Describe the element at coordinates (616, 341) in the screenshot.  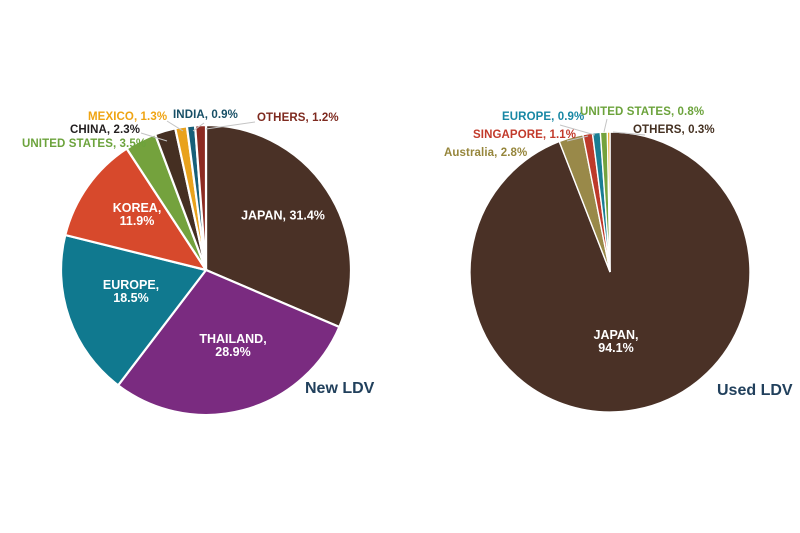
I see `slice-label-japan-used: JAPAN, 94.1%` at that location.